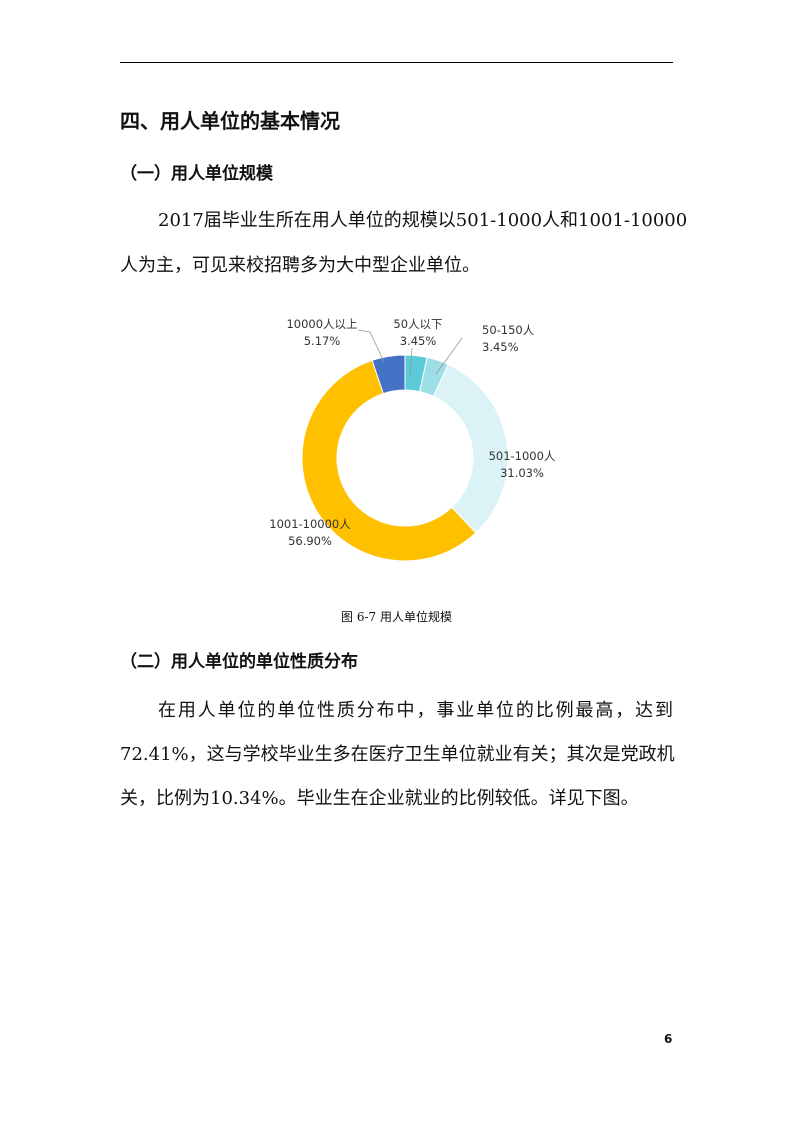  Describe the element at coordinates (196, 174) in the screenshot. I see `section-heading-1: （一）用人单位规模` at that location.